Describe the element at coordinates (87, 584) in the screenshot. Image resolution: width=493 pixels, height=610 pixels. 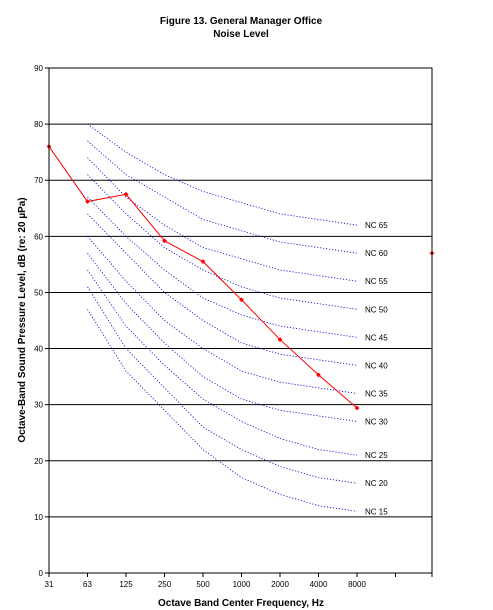
I see `x-tick-label: 63` at that location.